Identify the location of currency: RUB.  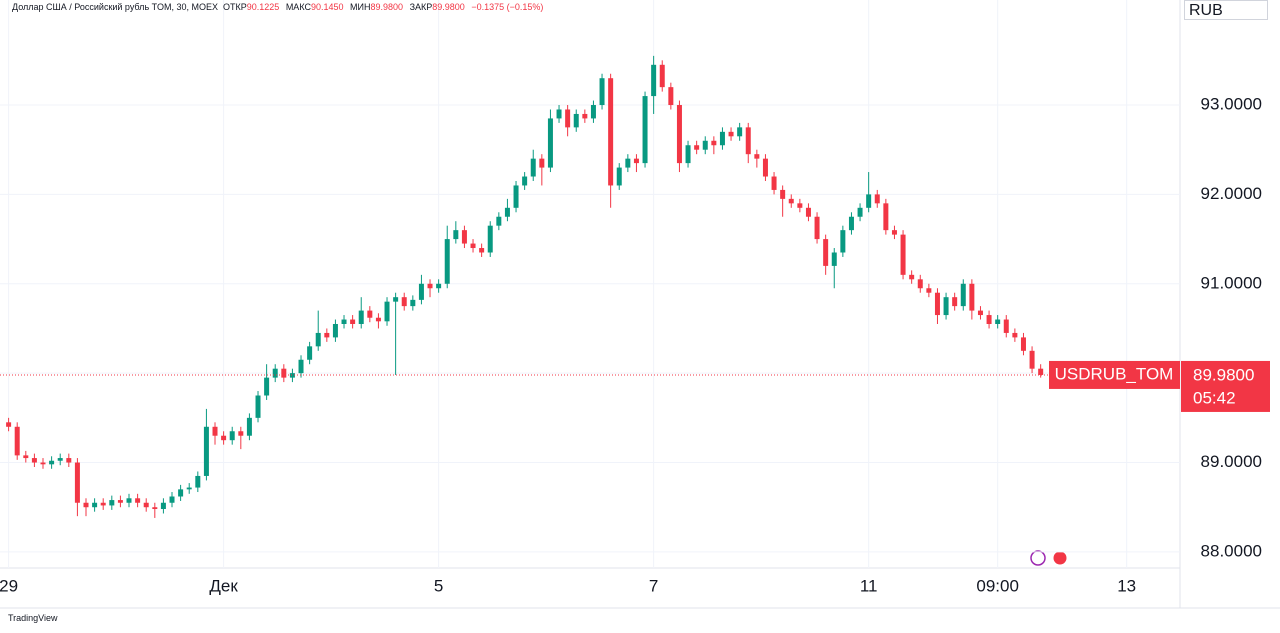
(1226, 10).